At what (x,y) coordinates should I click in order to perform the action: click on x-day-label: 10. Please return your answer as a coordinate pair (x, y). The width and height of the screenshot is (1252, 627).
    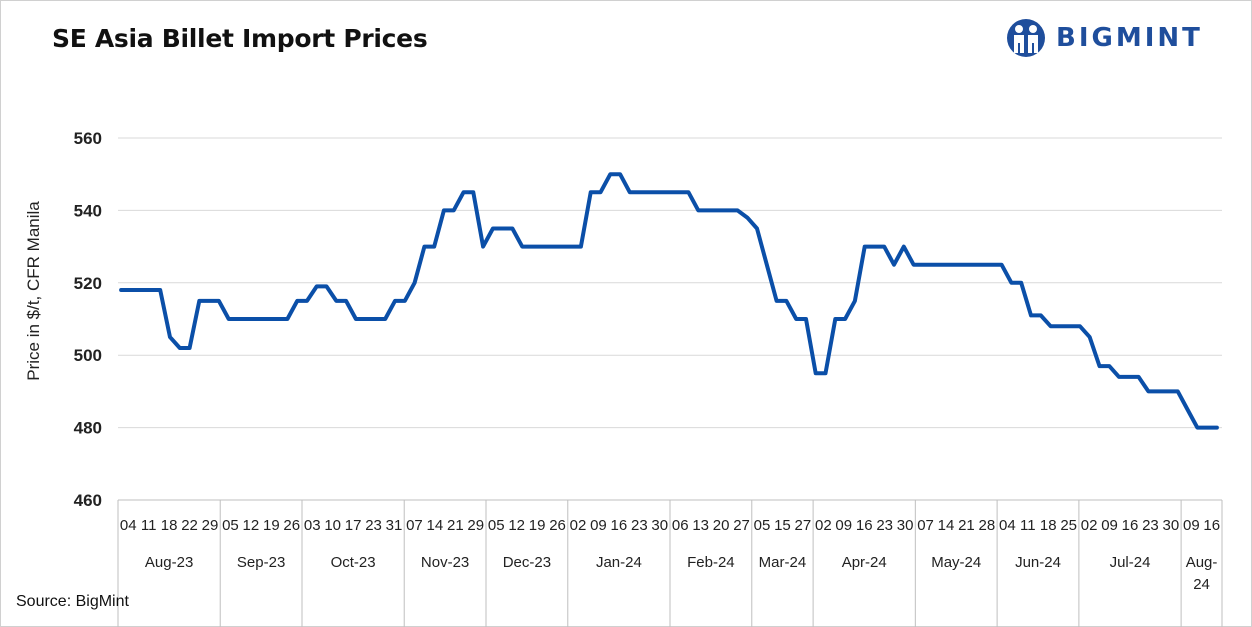
    Looking at the image, I should click on (332, 525).